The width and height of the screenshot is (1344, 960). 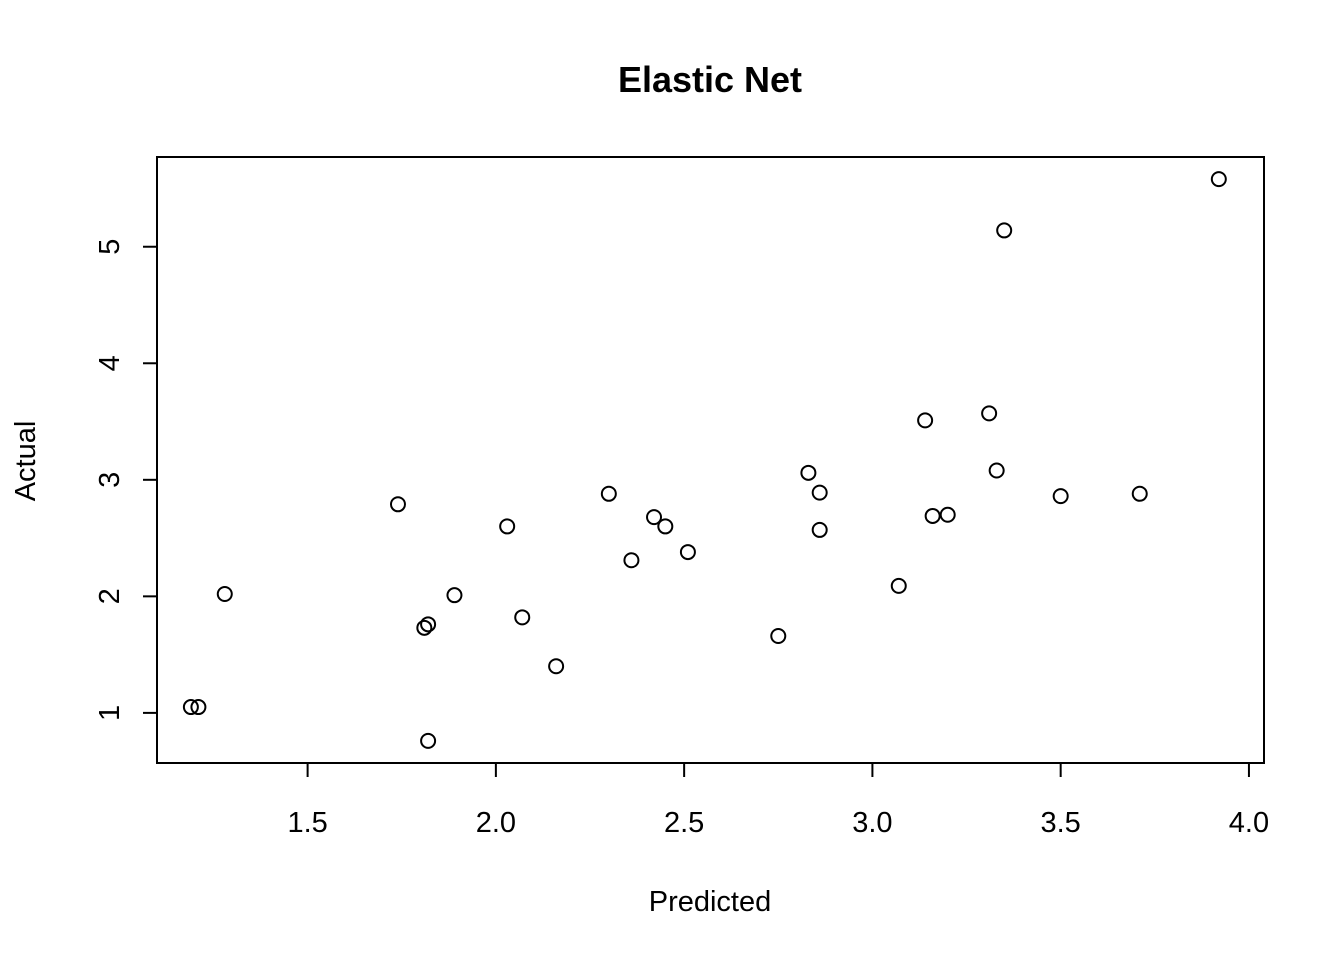 I want to click on y-tick-label: 1, so click(x=110, y=713).